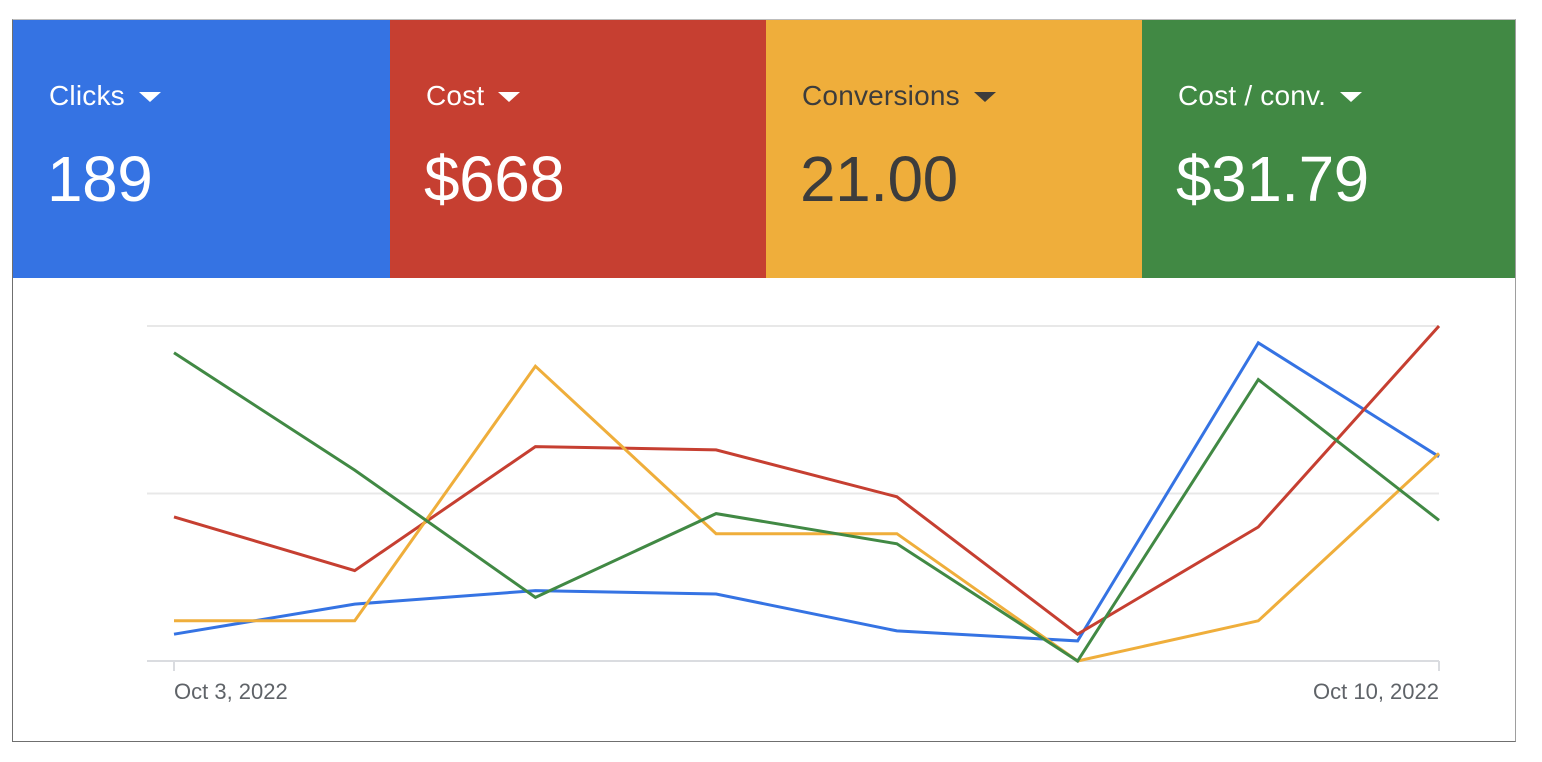 This screenshot has height=762, width=1542. What do you see at coordinates (455, 95) in the screenshot?
I see `metric-label: Cost` at bounding box center [455, 95].